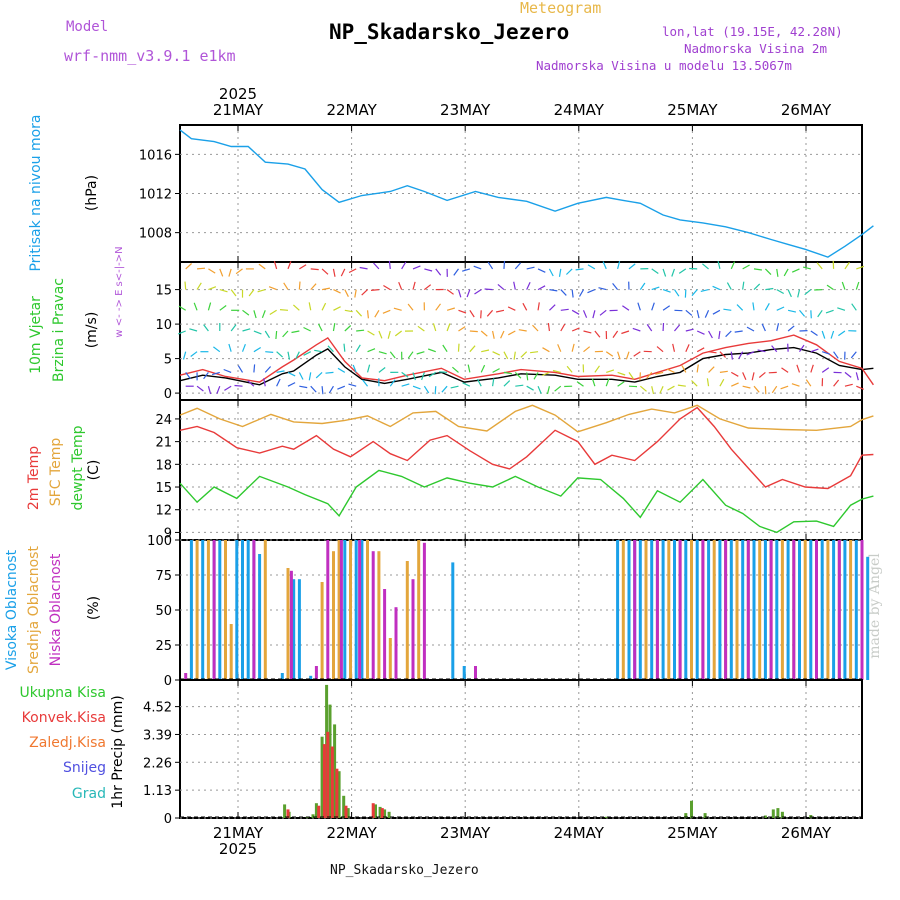  I want to click on ytick-label-0-1: 1012, so click(155, 195).